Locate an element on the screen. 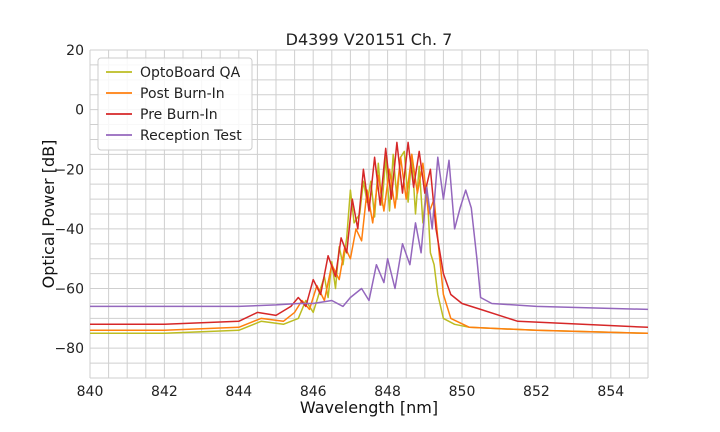  y-tick-label: 20 is located at coordinates (75, 51).